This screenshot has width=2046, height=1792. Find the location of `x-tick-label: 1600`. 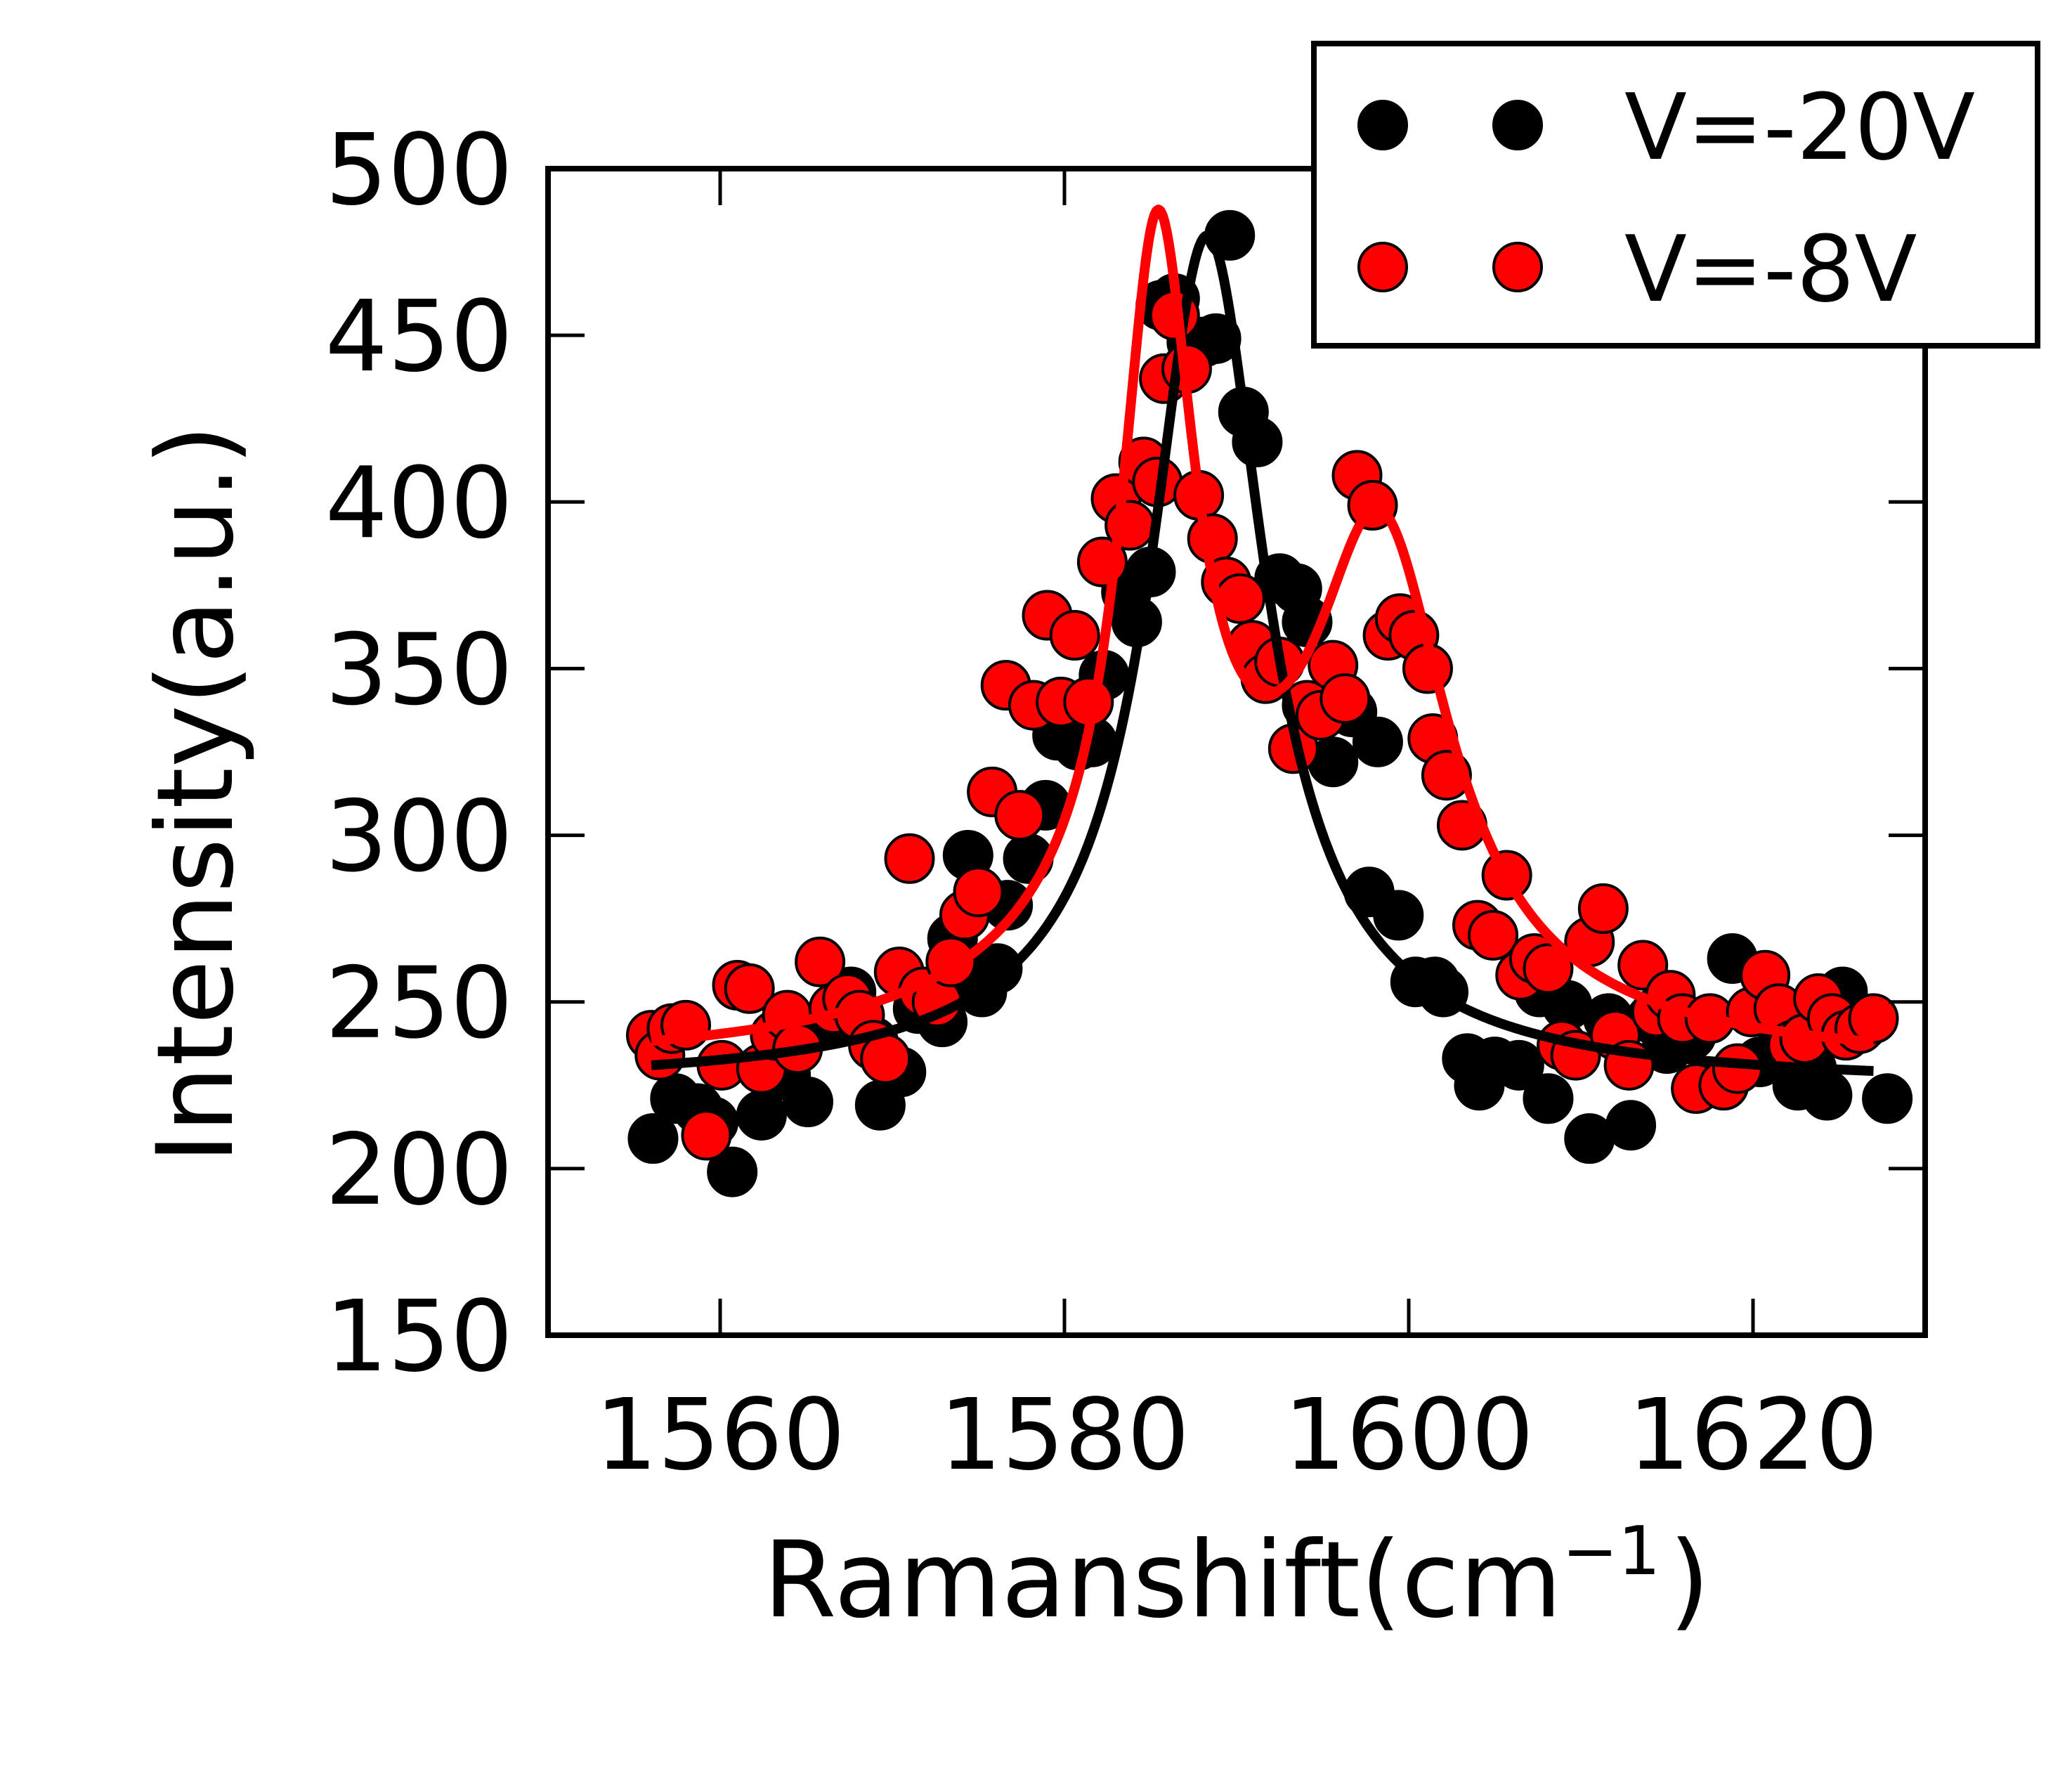

x-tick-label: 1600 is located at coordinates (1409, 1435).